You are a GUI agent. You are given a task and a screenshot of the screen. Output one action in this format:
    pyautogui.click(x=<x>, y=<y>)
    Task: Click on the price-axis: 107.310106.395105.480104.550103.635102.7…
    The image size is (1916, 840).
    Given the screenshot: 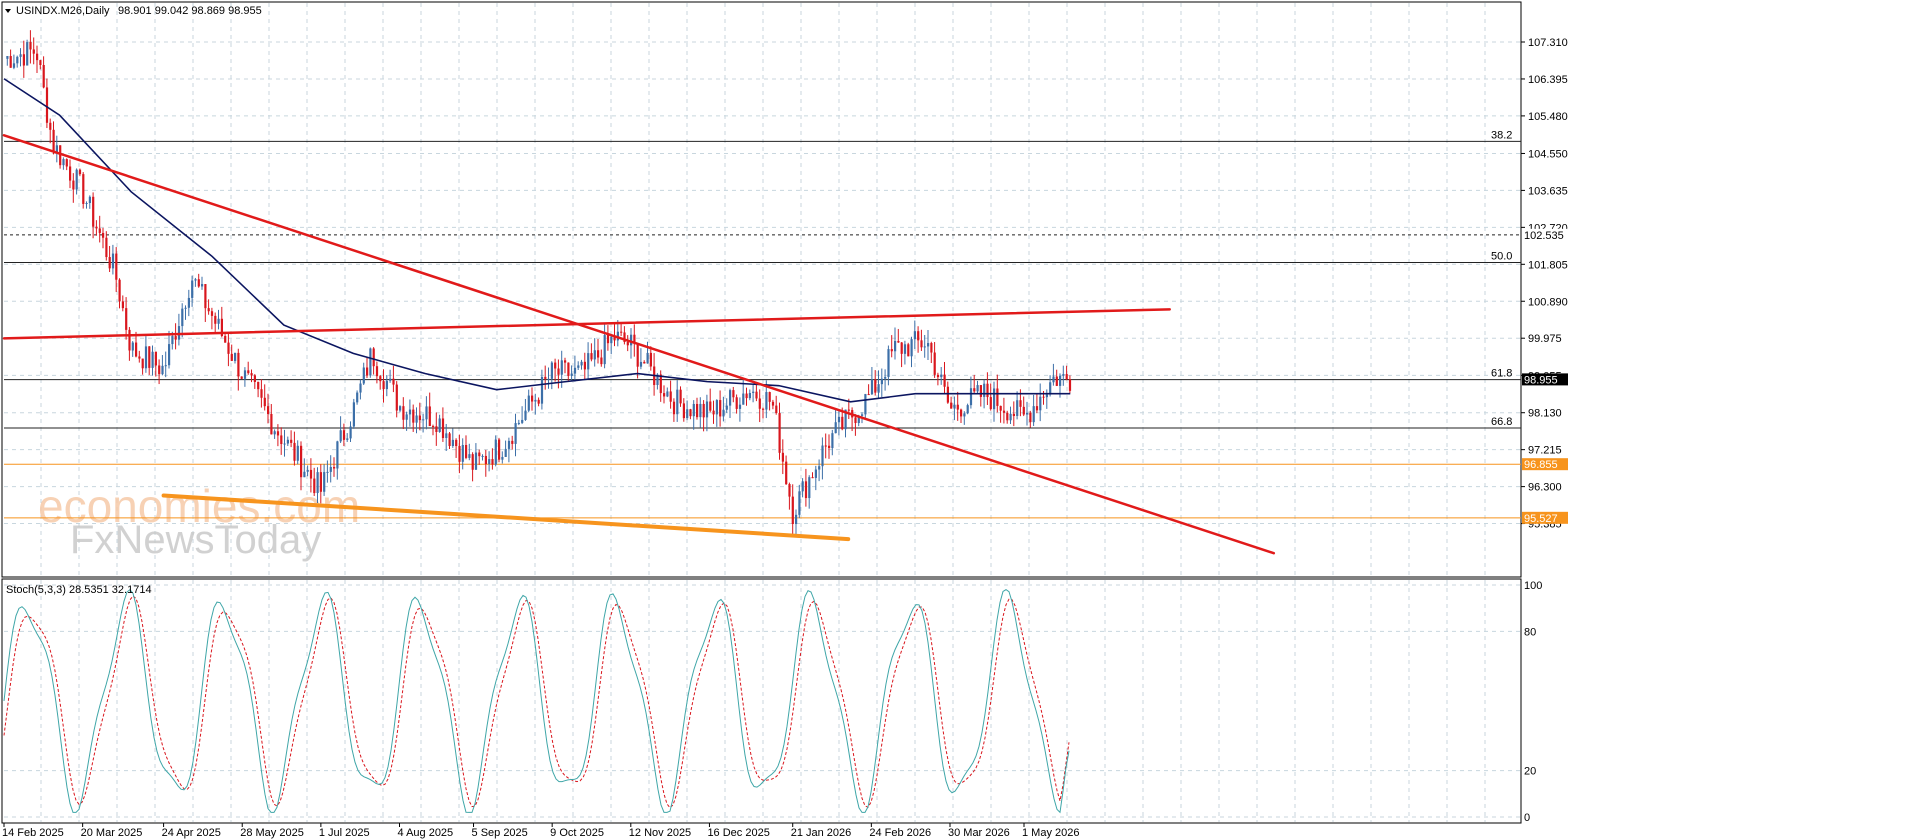 What is the action you would take?
    pyautogui.click(x=1544, y=430)
    